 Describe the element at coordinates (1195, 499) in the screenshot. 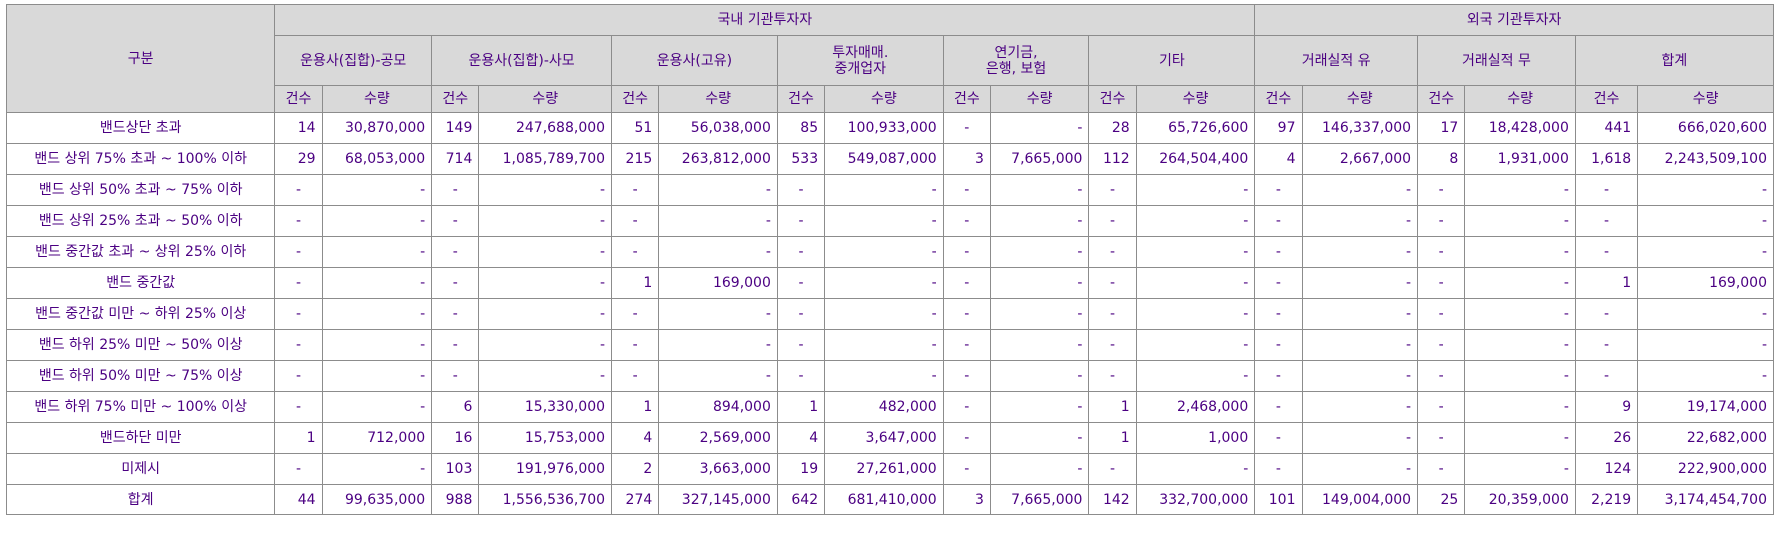

I see `amount-cell: 332,700,000` at that location.